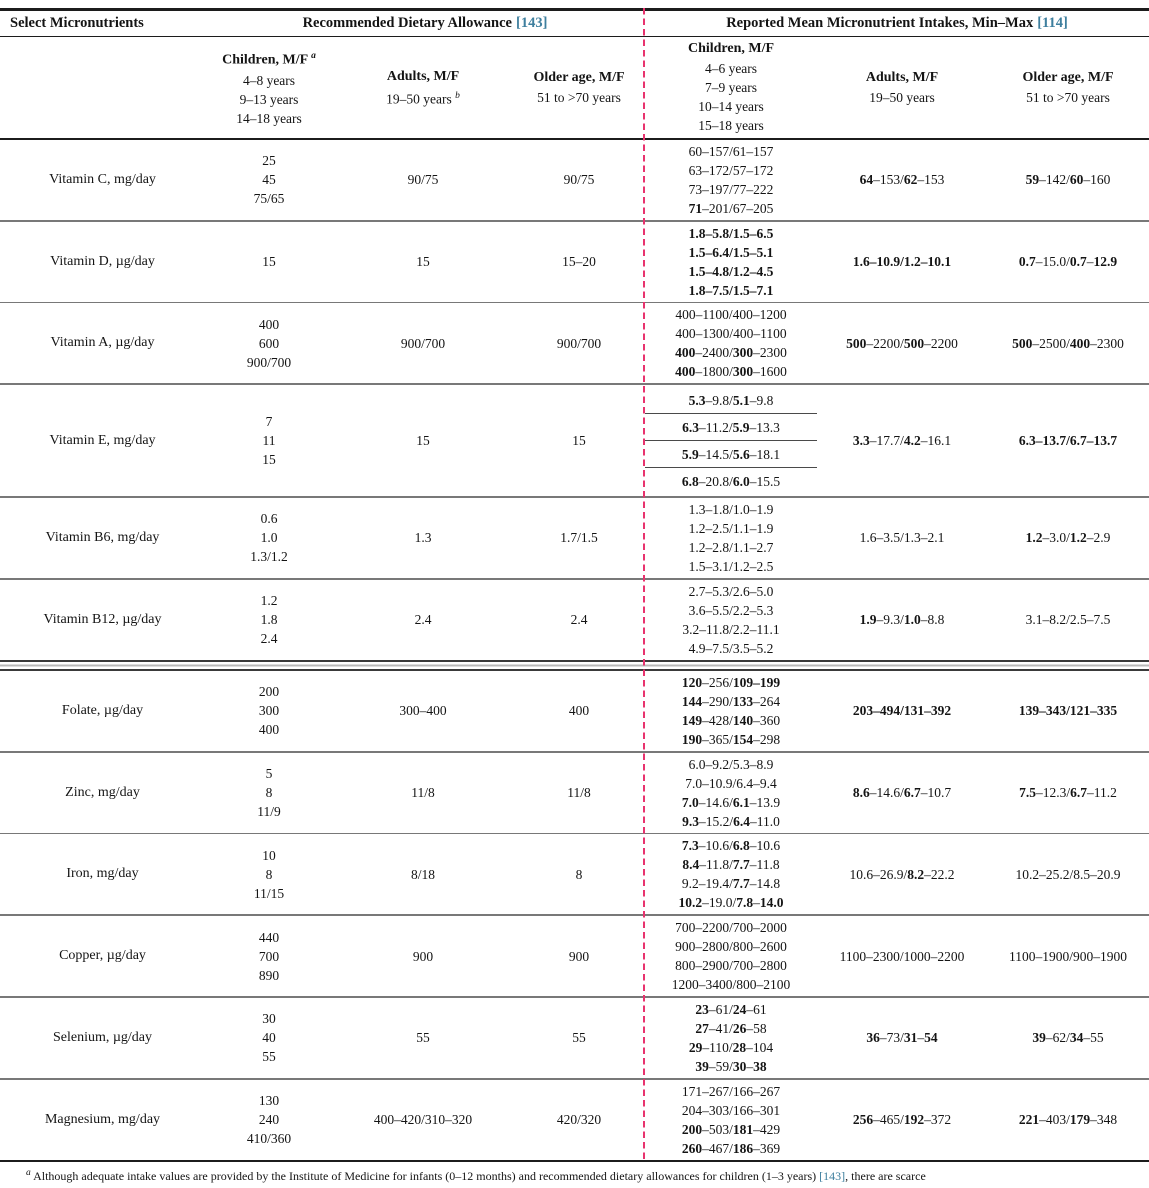 The height and width of the screenshot is (1188, 1149). I want to click on reported-older-cell: 6.3–13.7/6.7–13.7, so click(1068, 440).